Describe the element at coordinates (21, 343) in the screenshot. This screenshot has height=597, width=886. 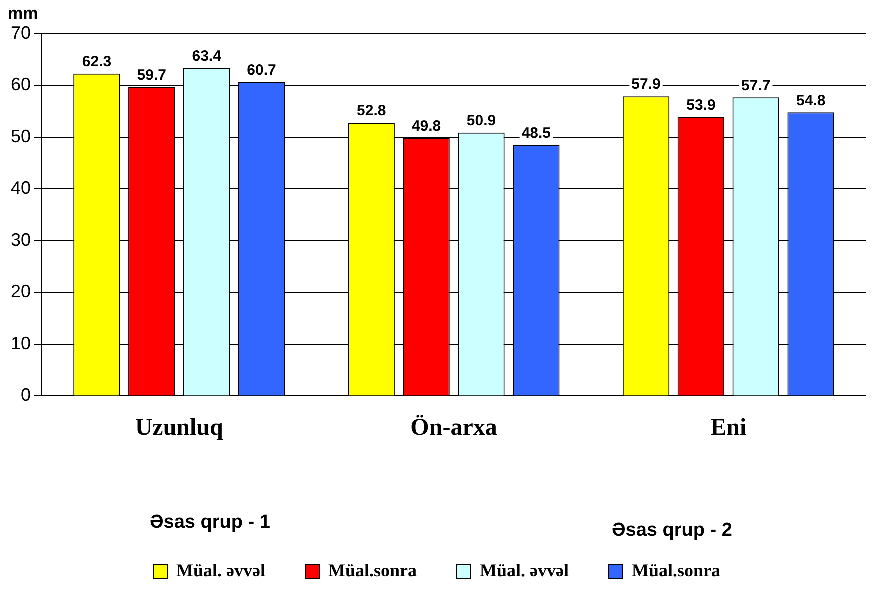
I see `y-tick-label: 10` at that location.